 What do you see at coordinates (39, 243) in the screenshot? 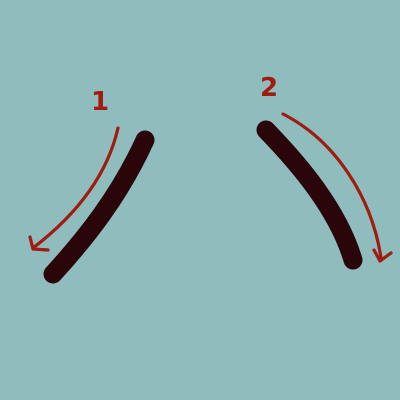
I see `stroke-1-arrowhead-icon` at bounding box center [39, 243].